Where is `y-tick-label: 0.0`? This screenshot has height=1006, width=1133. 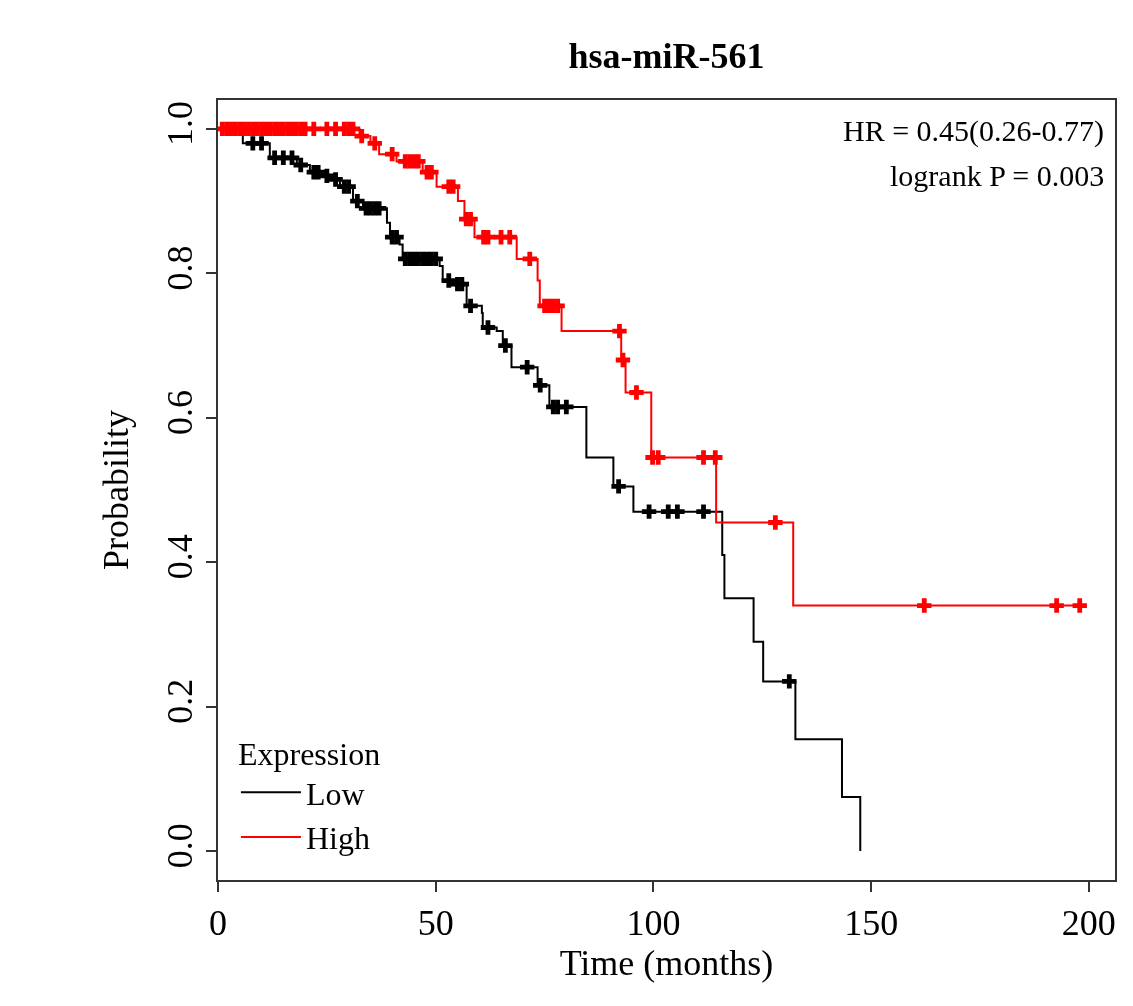 y-tick-label: 0.0 is located at coordinates (179, 846).